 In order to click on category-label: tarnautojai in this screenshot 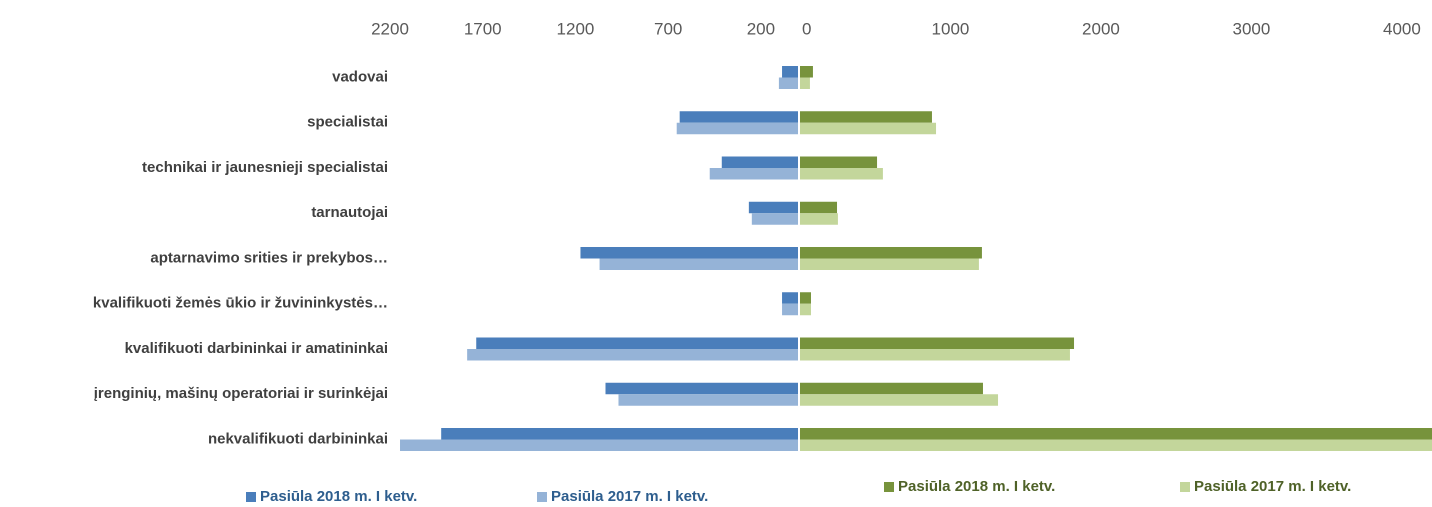, I will do `click(349, 212)`.